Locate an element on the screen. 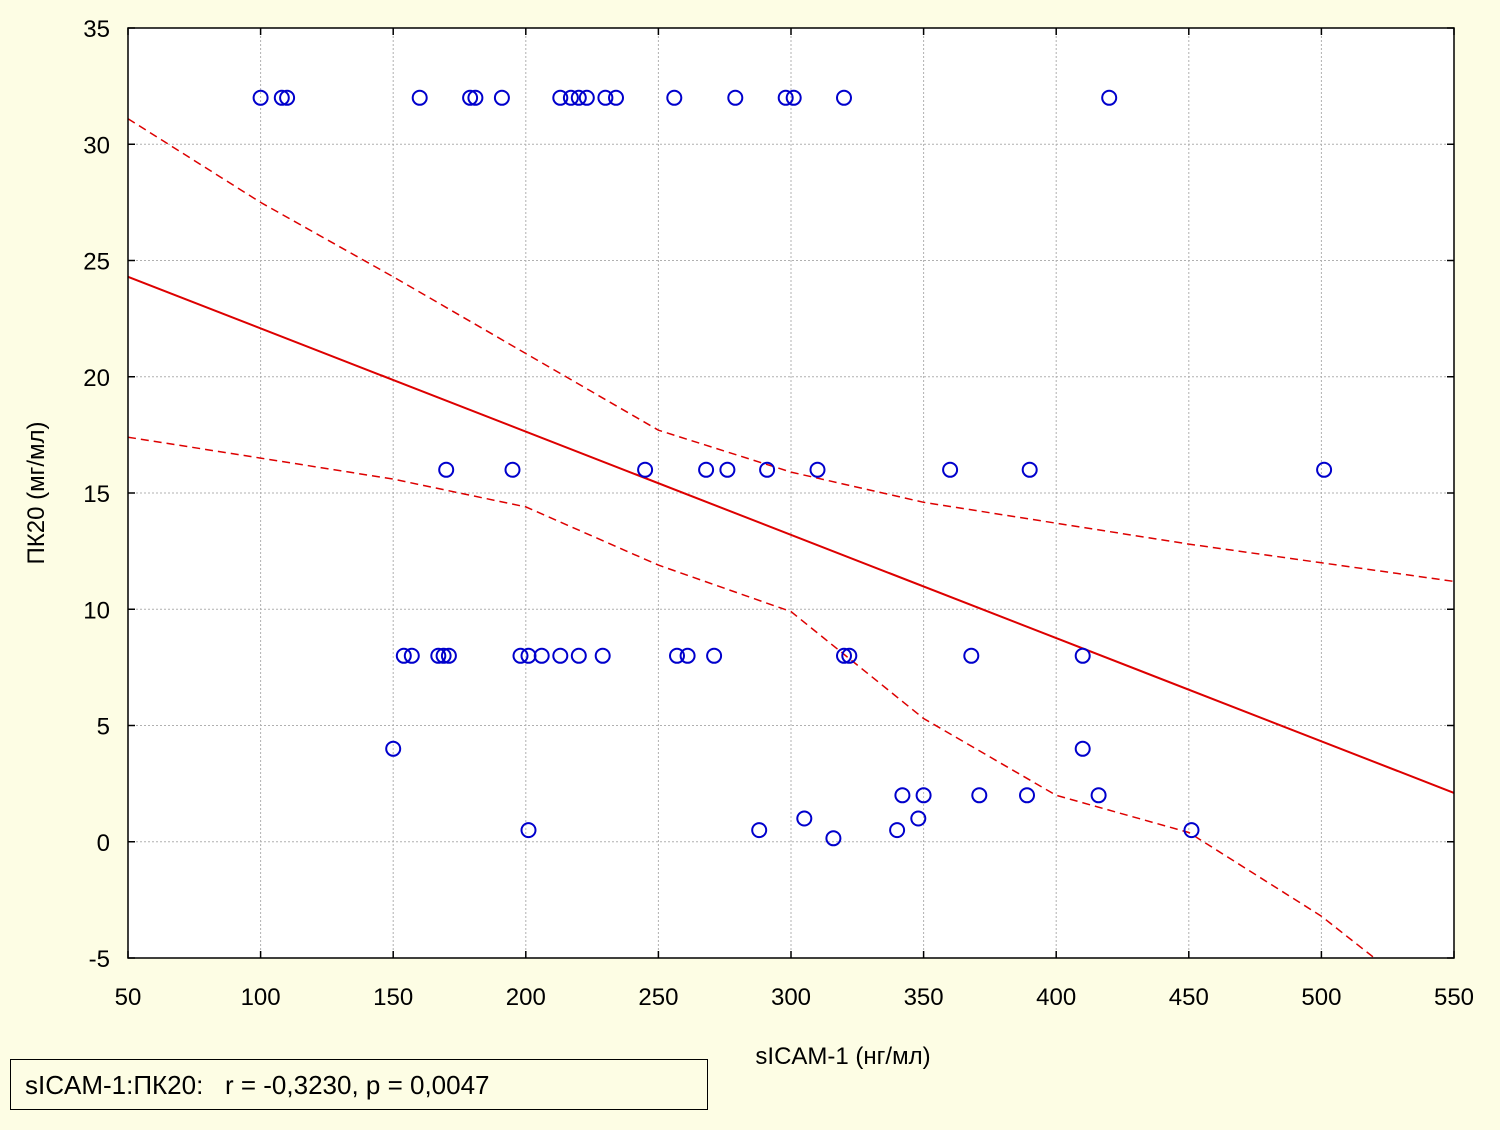  x-tick-label: 200 is located at coordinates (526, 997).